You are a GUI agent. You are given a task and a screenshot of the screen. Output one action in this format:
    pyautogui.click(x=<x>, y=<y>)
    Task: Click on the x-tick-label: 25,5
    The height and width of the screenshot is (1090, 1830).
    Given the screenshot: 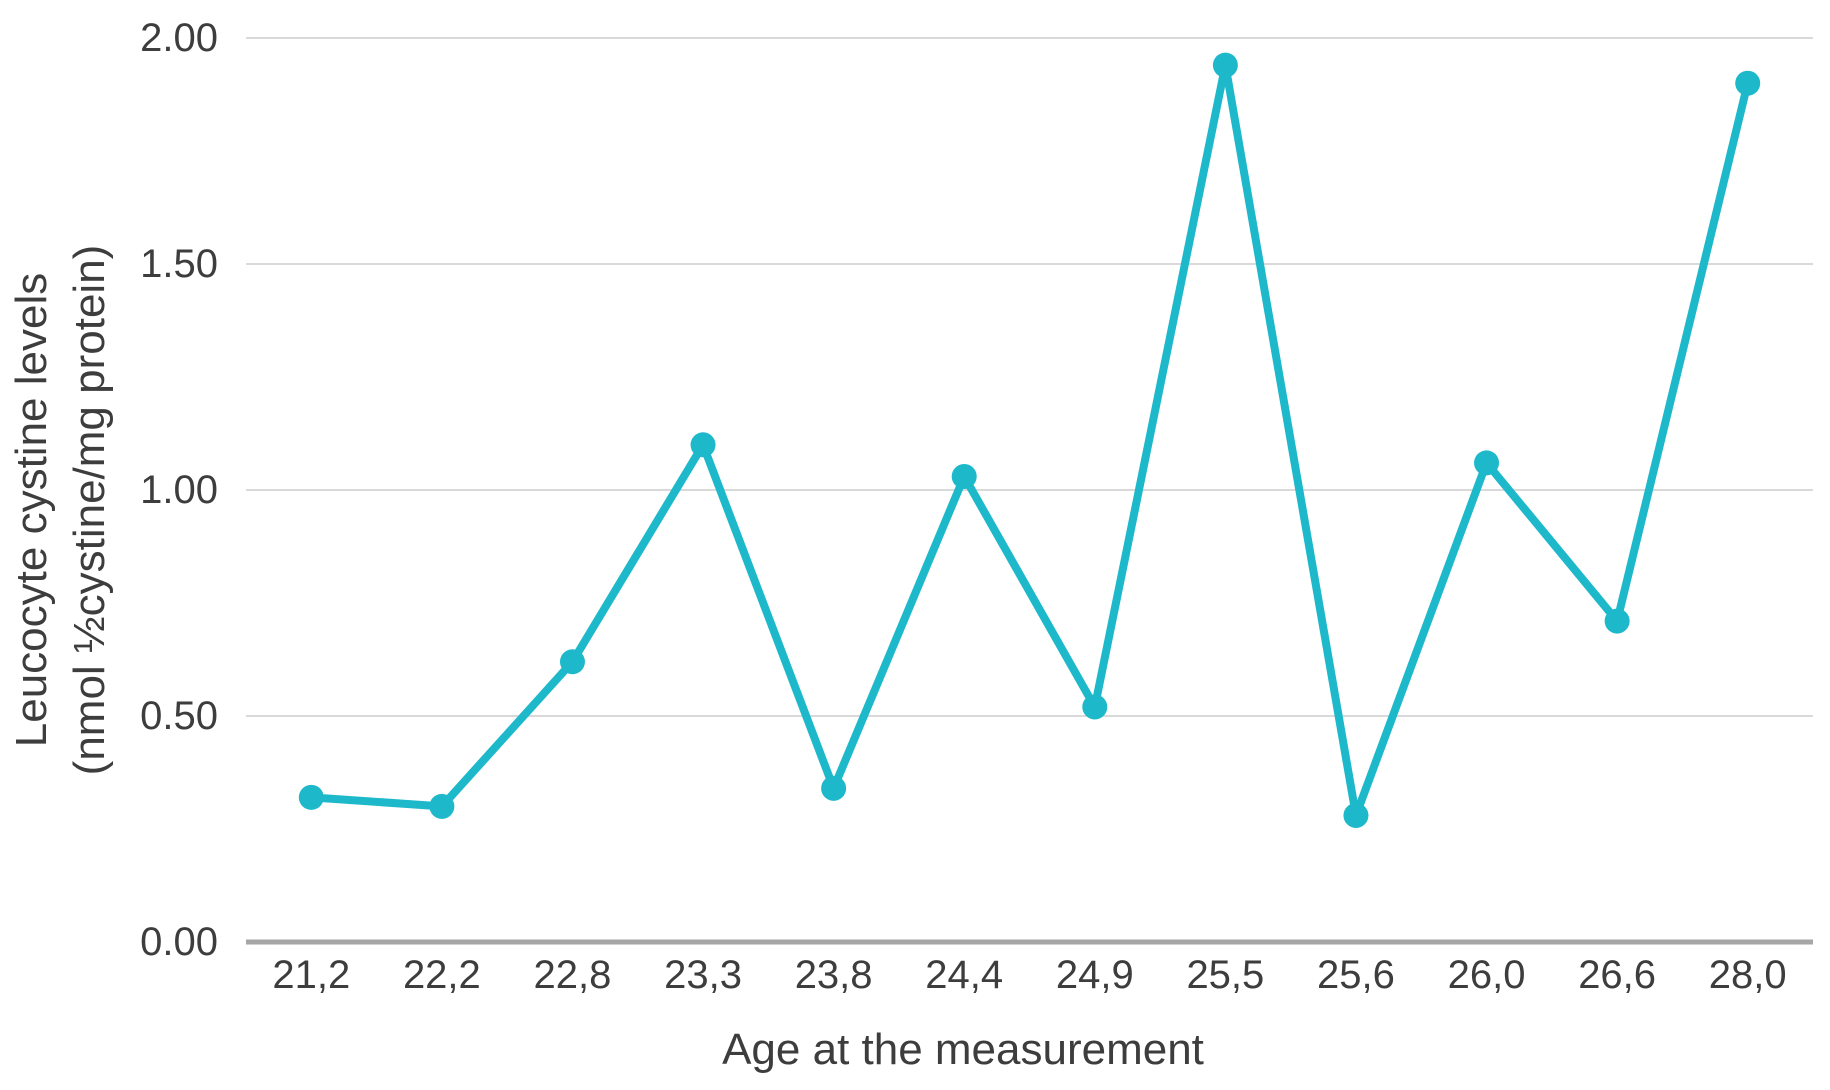 What is the action you would take?
    pyautogui.click(x=1225, y=975)
    